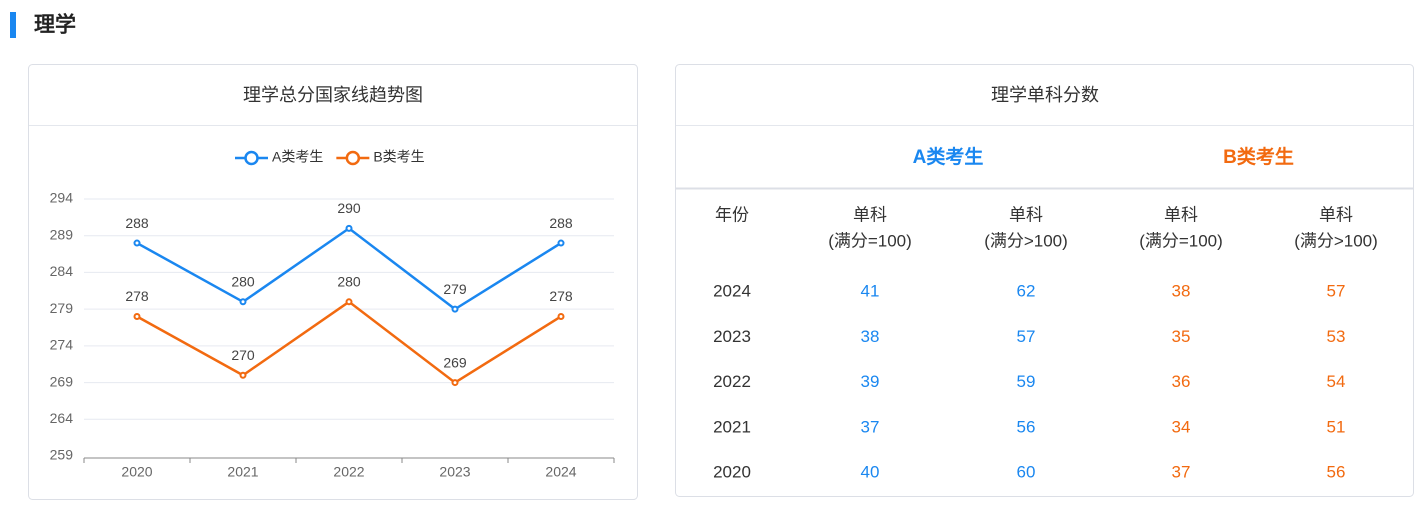 The width and height of the screenshot is (1424, 516). I want to click on score-cell: 41, so click(870, 290).